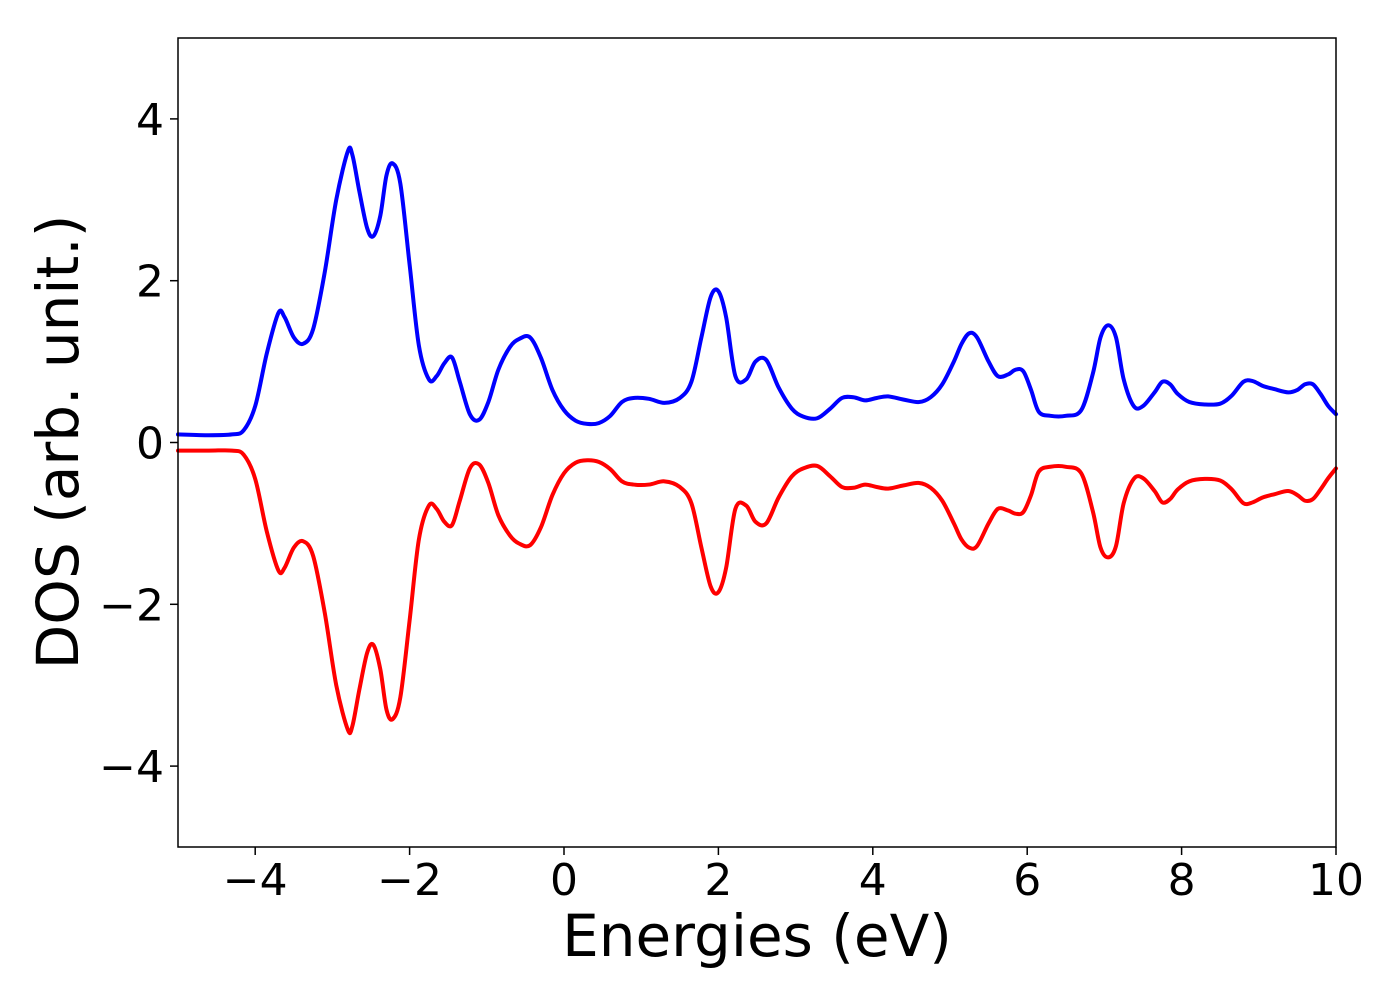  I want to click on y-axis-ticks: −4 −2 0 2 4, so click(138, 444).